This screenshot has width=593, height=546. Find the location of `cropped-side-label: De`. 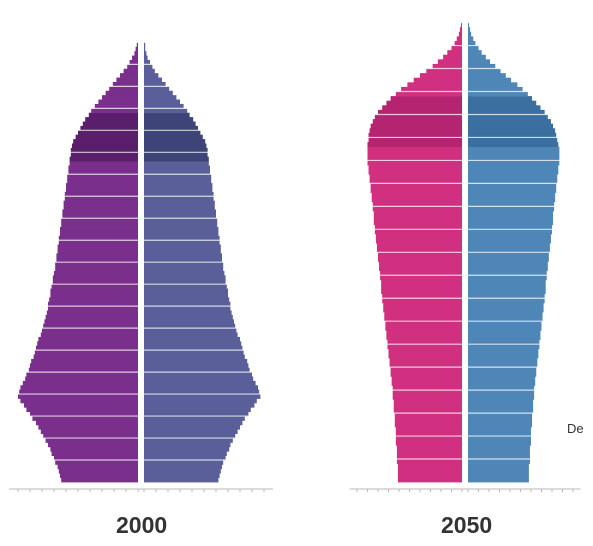

cropped-side-label: De is located at coordinates (575, 428).